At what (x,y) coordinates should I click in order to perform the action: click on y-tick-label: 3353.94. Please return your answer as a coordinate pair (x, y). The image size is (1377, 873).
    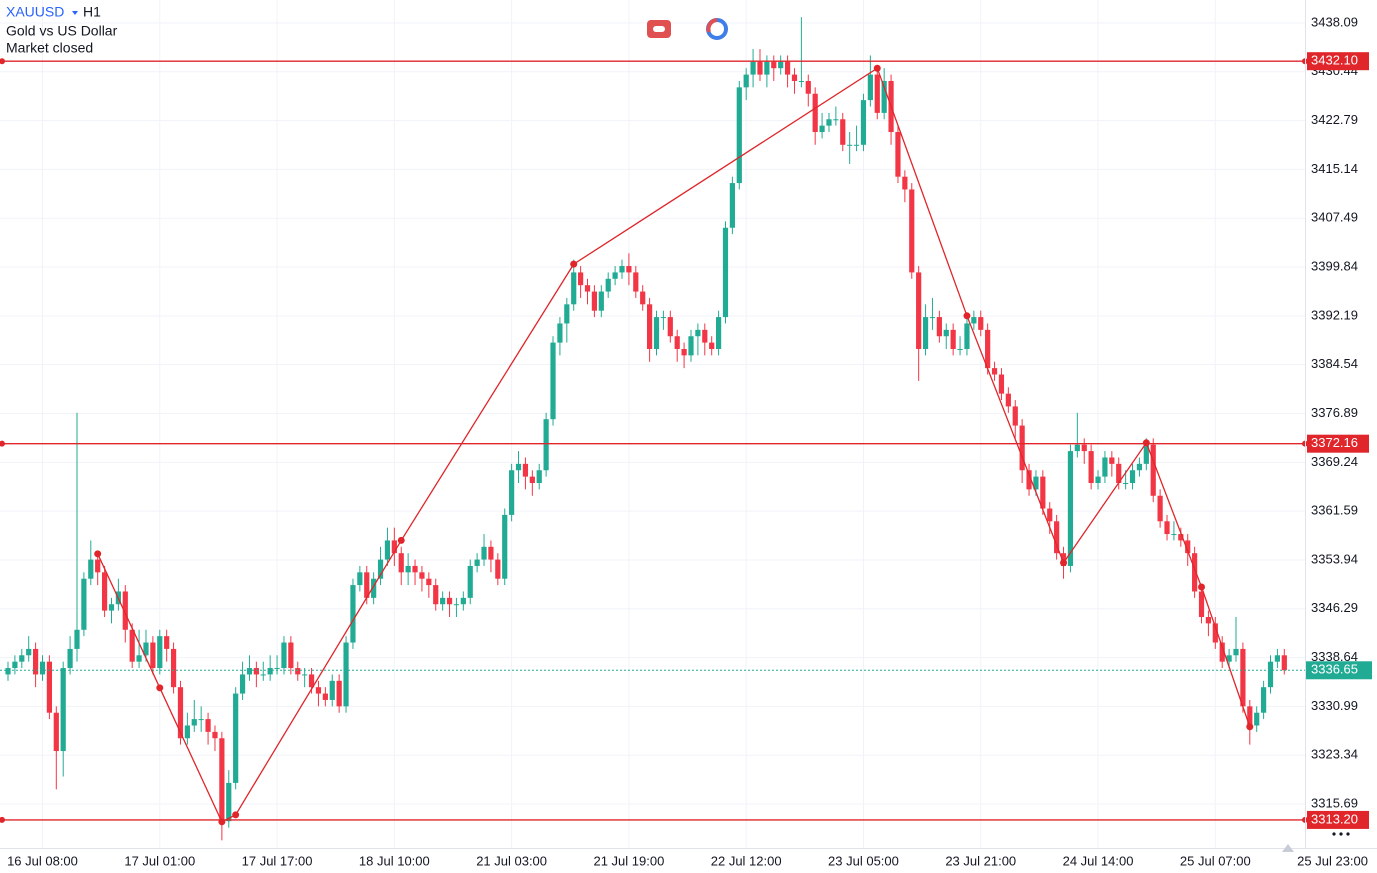
    Looking at the image, I should click on (1334, 558).